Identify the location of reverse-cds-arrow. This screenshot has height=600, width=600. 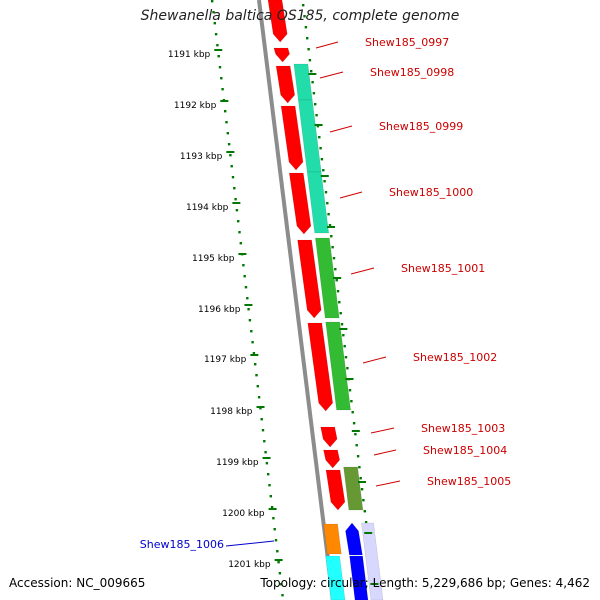
(354, 539).